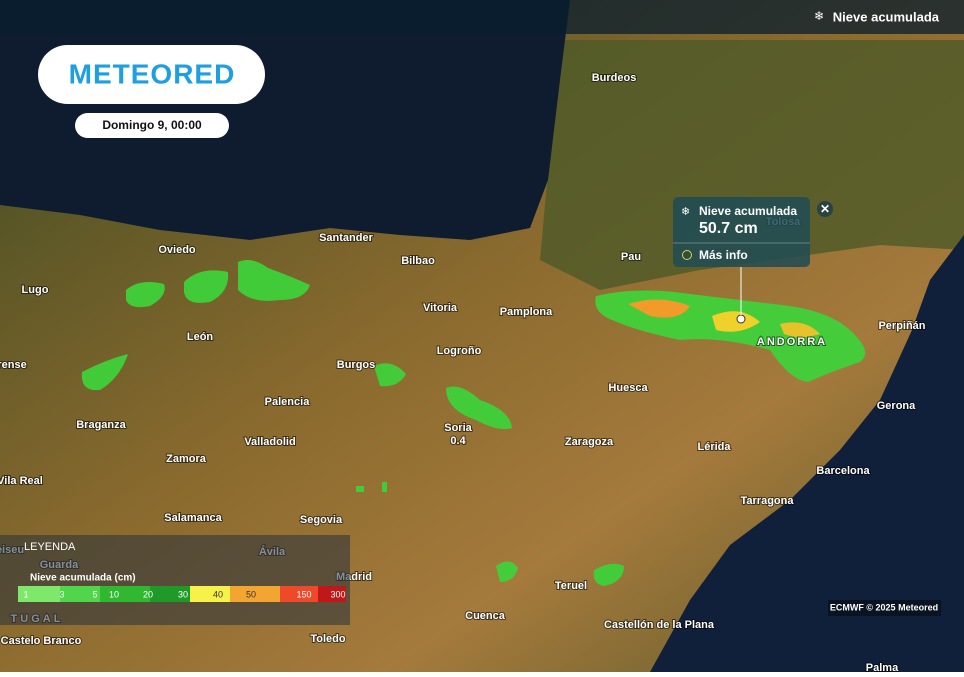  Describe the element at coordinates (485, 616) in the screenshot. I see `city-label: Cuenca` at that location.